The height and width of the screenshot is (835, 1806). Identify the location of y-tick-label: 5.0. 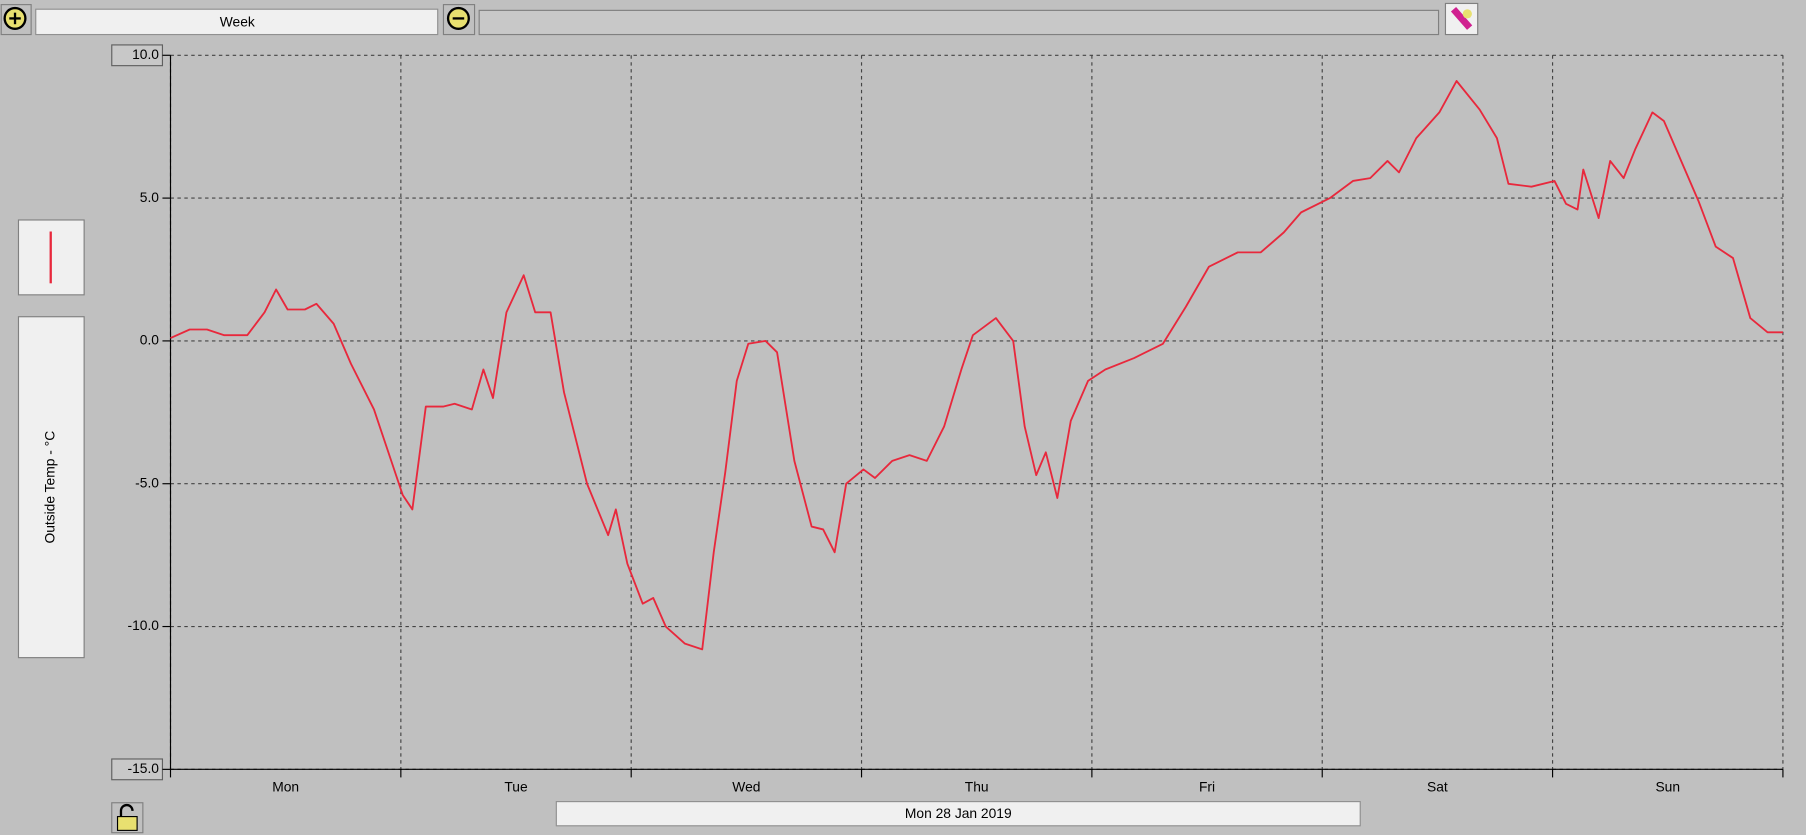
(150, 197).